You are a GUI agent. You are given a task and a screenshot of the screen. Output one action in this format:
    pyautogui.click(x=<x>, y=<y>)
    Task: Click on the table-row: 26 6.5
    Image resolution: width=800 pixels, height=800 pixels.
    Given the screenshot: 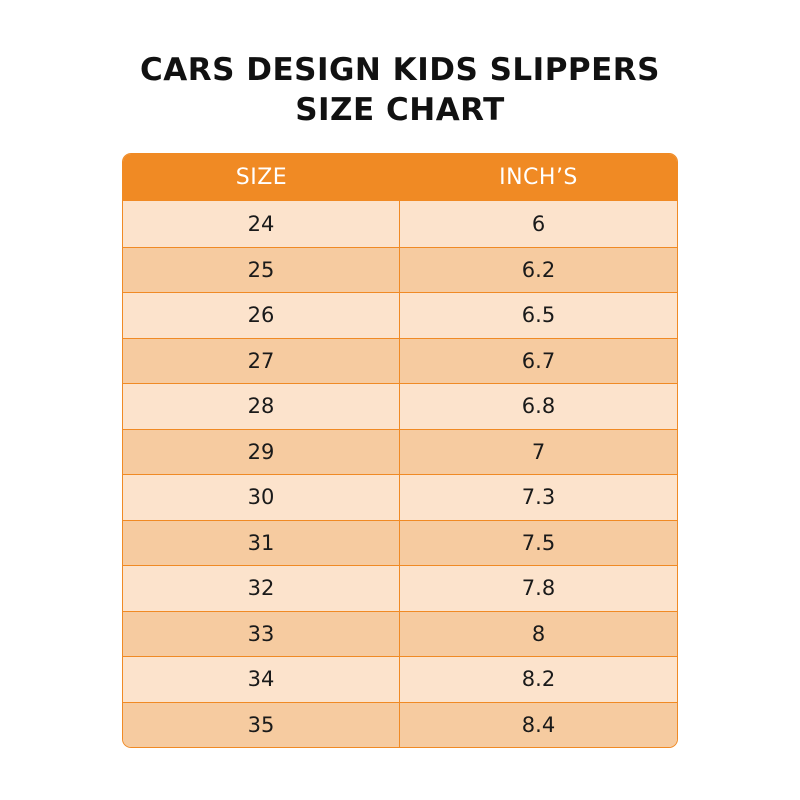 What is the action you would take?
    pyautogui.click(x=400, y=315)
    